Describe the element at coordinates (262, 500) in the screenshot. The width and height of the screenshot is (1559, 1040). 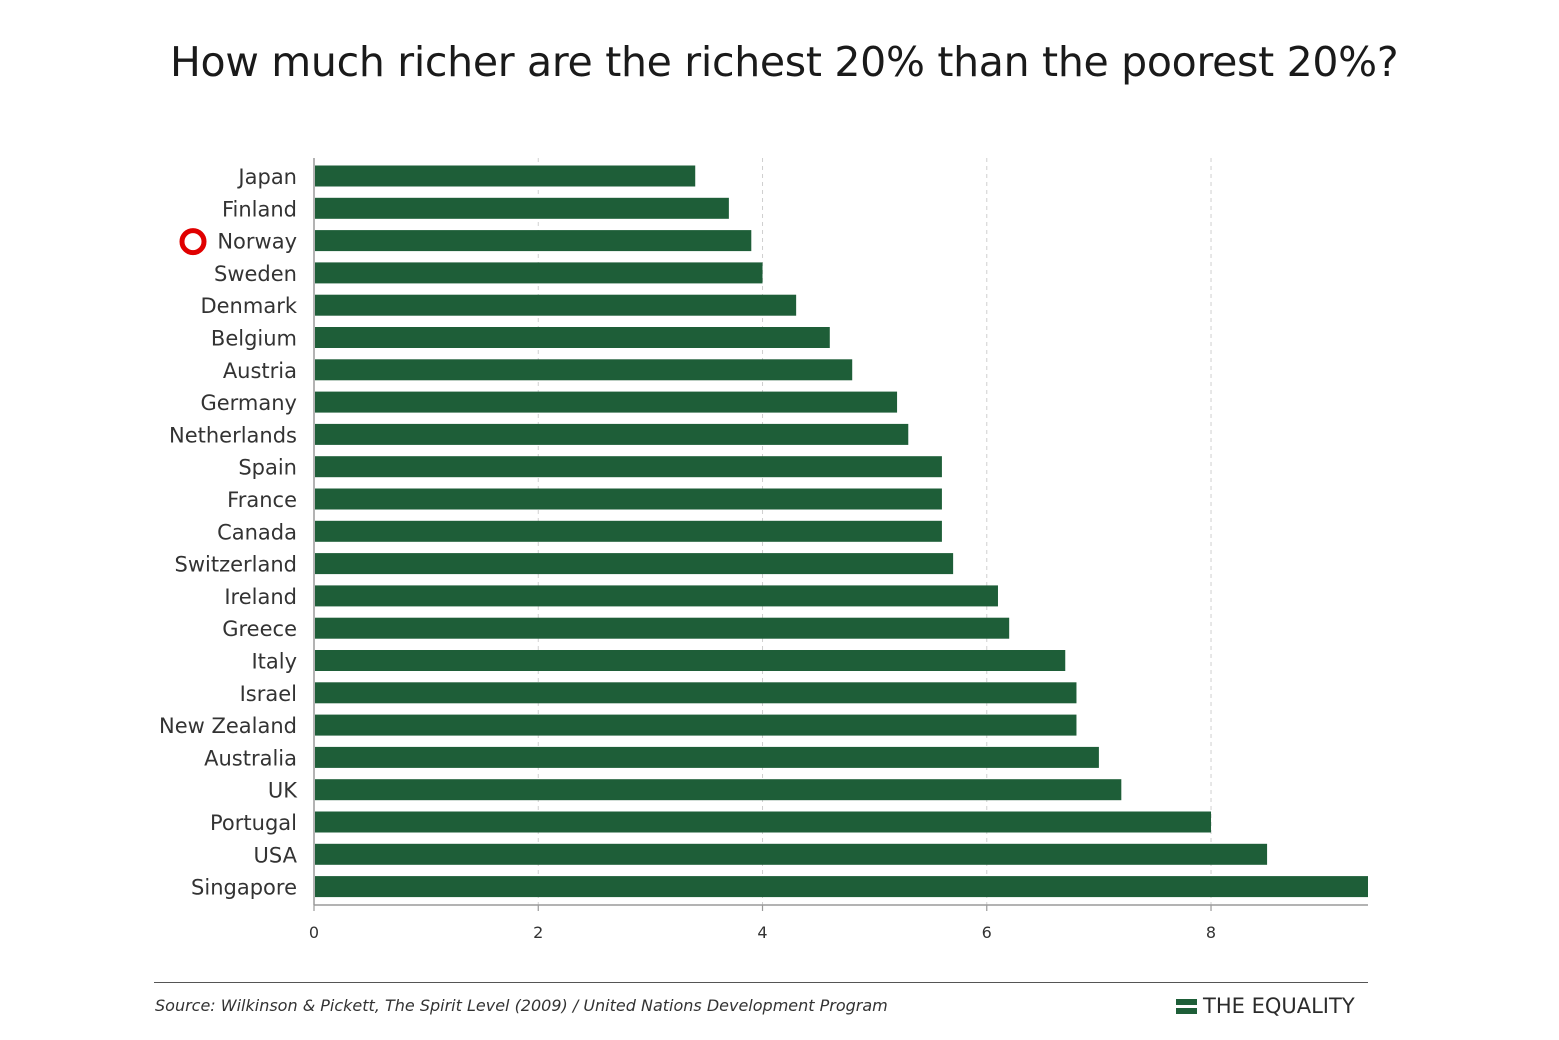
I see `category-label-france: France` at that location.